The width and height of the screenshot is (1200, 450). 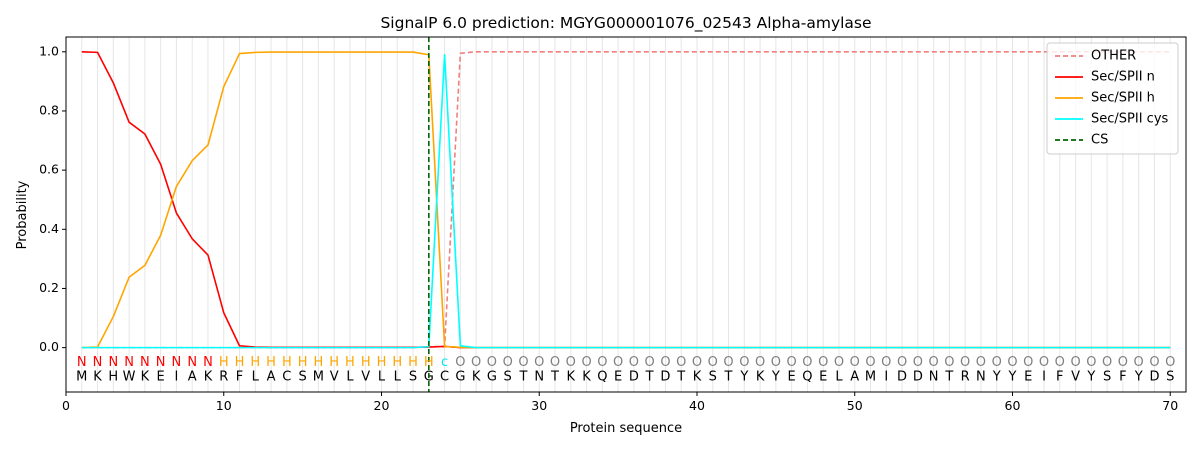 What do you see at coordinates (444, 362) in the screenshot?
I see `region-label: c` at bounding box center [444, 362].